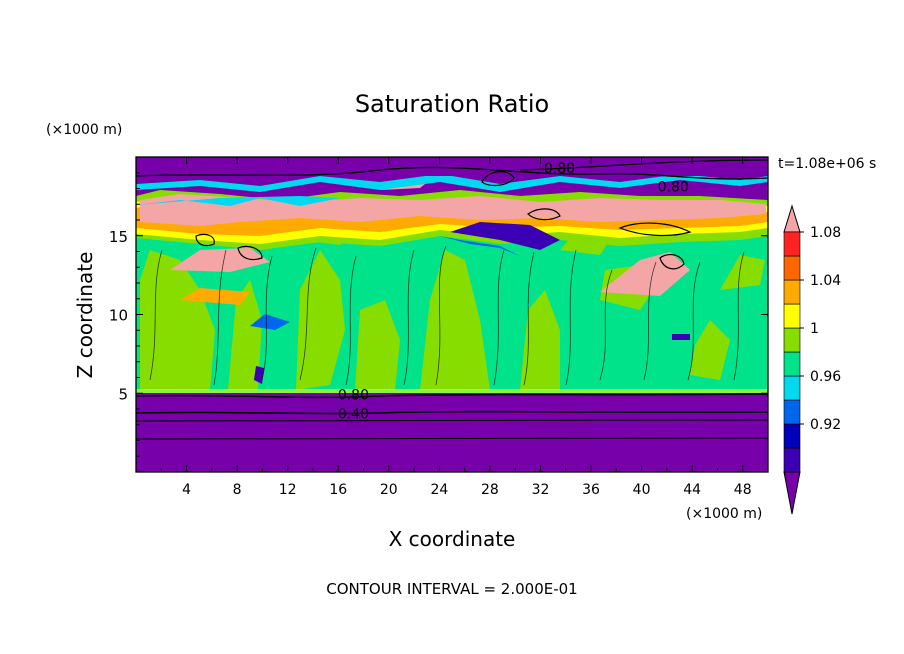 The width and height of the screenshot is (904, 654). Describe the element at coordinates (692, 490) in the screenshot. I see `x-tick-label: 44` at that location.